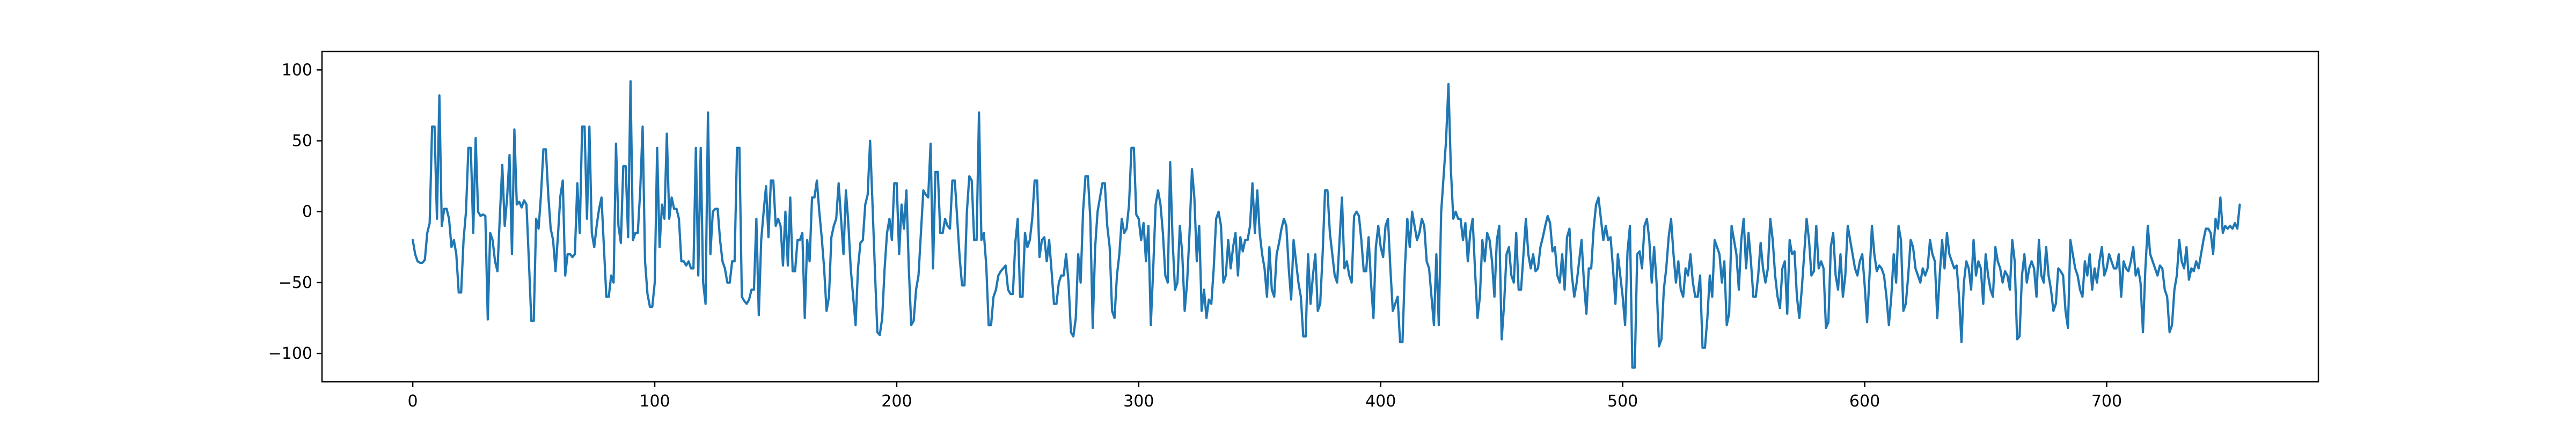 The image size is (2576, 429). Describe the element at coordinates (1265, 396) in the screenshot. I see `x-axis: 0 100 200 300 400 500 600 700` at that location.